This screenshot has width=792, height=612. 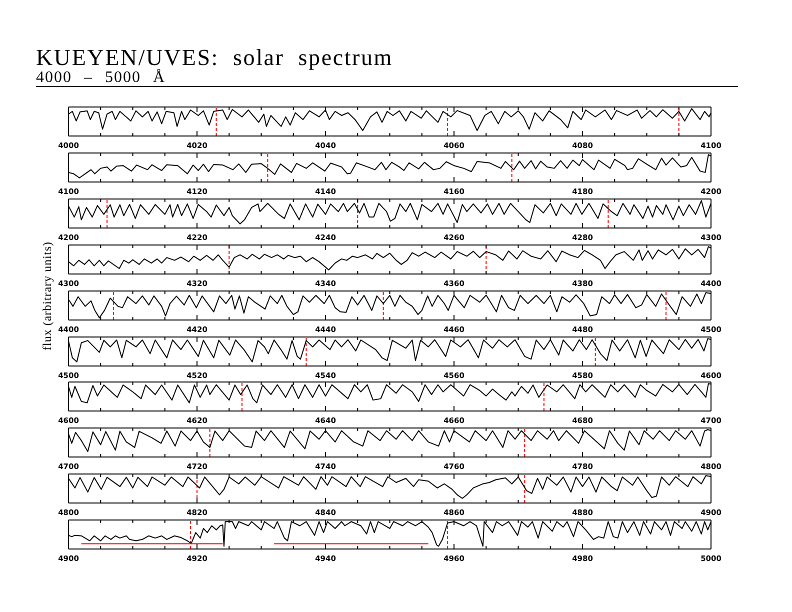 I want to click on chart-title: KUEYEN/UVES: solar spectrum, so click(x=214, y=57).